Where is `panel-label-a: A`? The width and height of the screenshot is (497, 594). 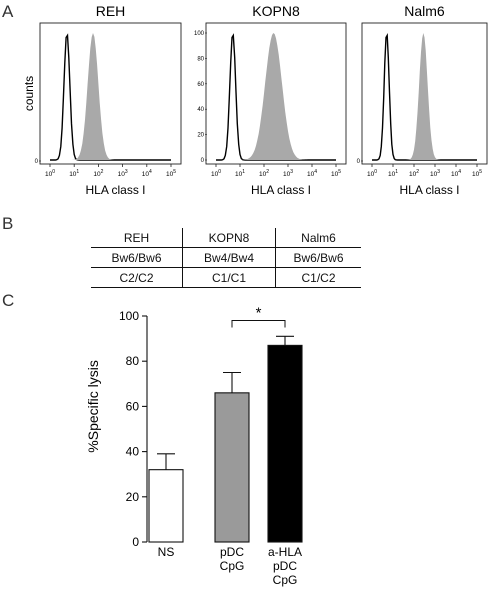
panel-label-a: A is located at coordinates (8, 11).